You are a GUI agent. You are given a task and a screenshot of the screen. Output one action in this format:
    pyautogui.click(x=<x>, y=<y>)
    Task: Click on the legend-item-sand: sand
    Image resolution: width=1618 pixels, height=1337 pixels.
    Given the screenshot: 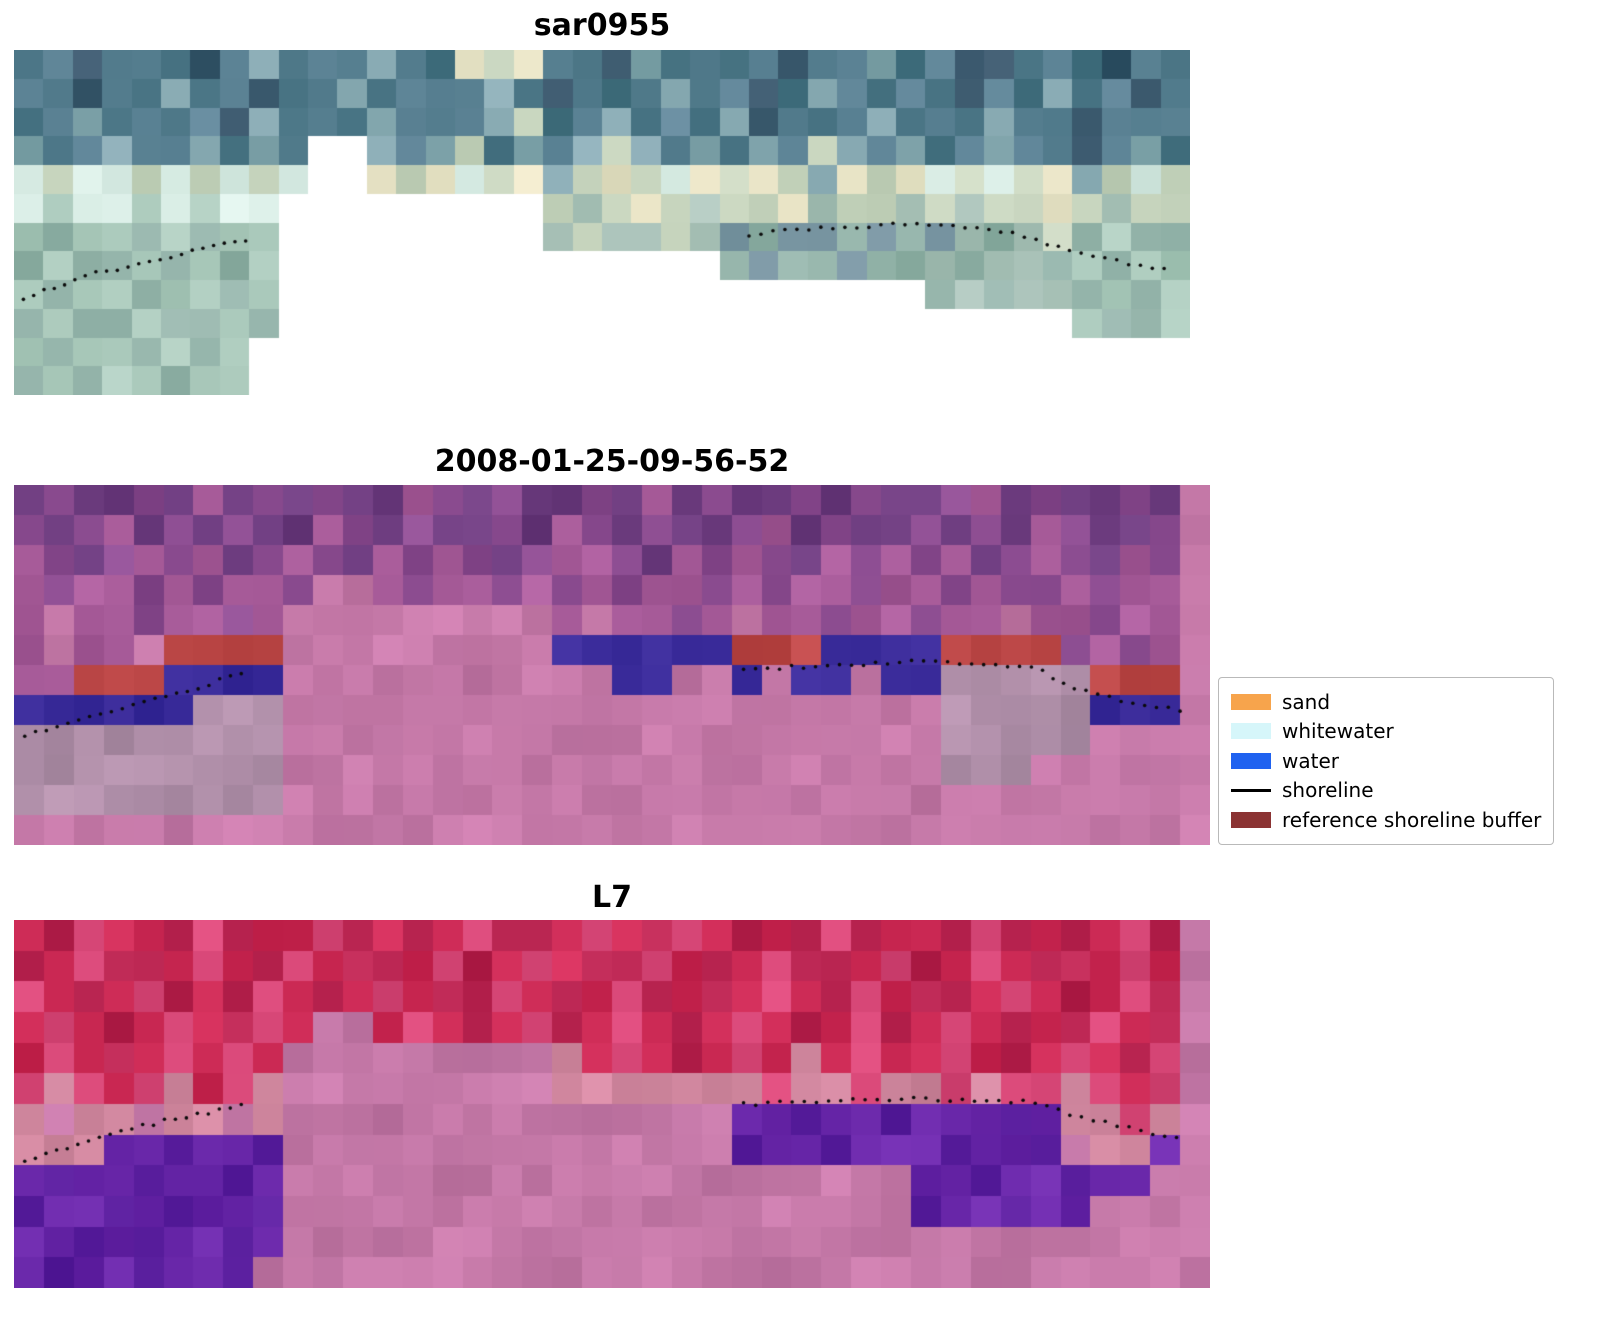 What is the action you would take?
    pyautogui.click(x=1386, y=702)
    